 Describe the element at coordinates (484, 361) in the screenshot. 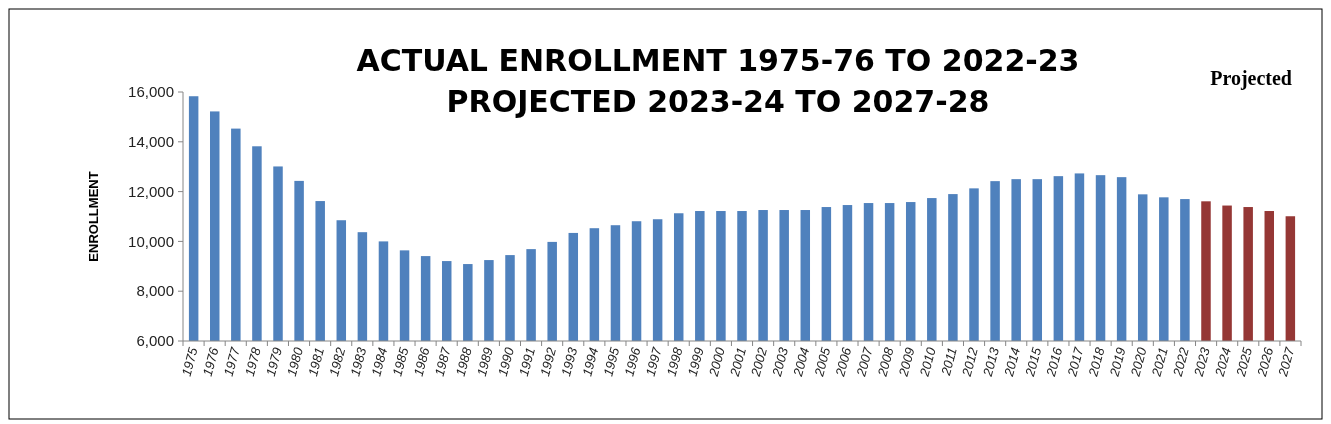

I see `x-tick-label: 1989` at that location.